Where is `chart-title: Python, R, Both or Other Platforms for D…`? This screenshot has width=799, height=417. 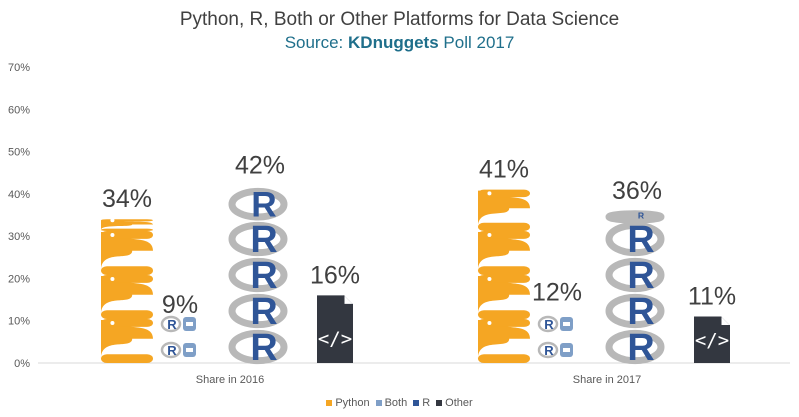
chart-title: Python, R, Both or Other Platforms for D… is located at coordinates (399, 19).